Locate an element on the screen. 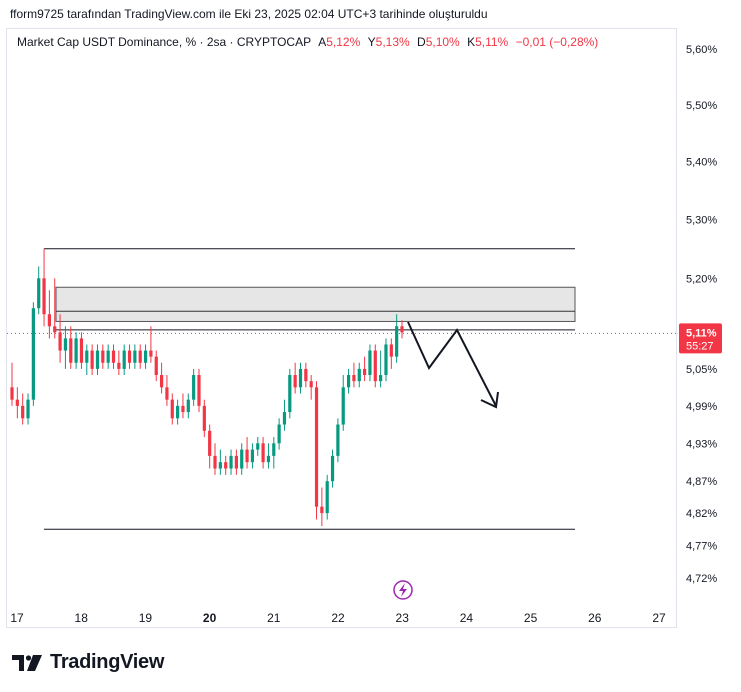  close-value: 5,11% is located at coordinates (492, 42).